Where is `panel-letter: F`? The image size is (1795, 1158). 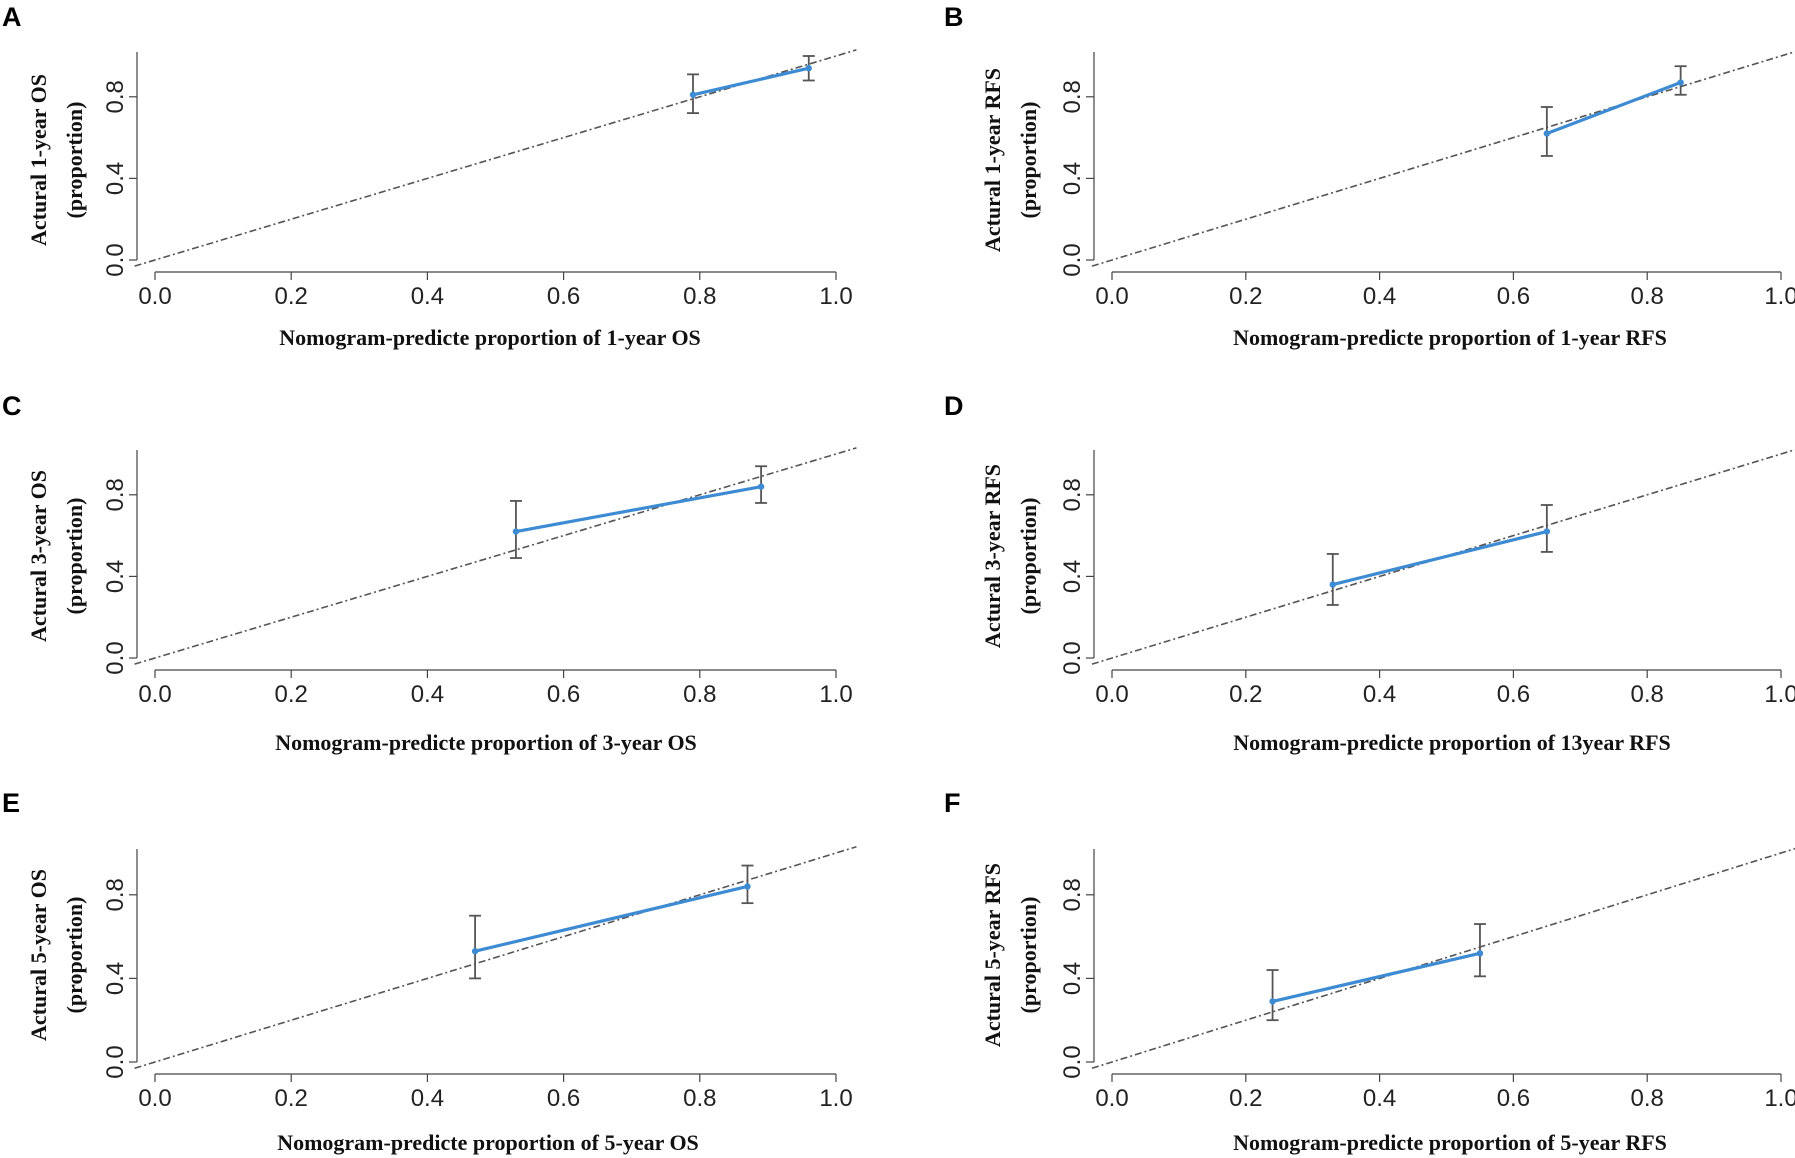
panel-letter: F is located at coordinates (952, 803).